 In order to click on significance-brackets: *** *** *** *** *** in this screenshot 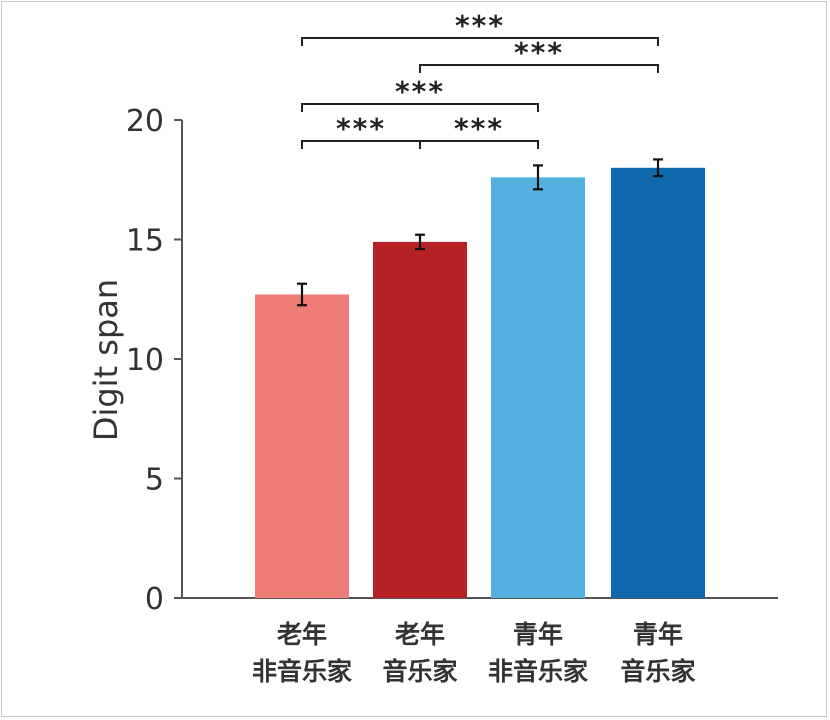, I will do `click(480, 79)`.